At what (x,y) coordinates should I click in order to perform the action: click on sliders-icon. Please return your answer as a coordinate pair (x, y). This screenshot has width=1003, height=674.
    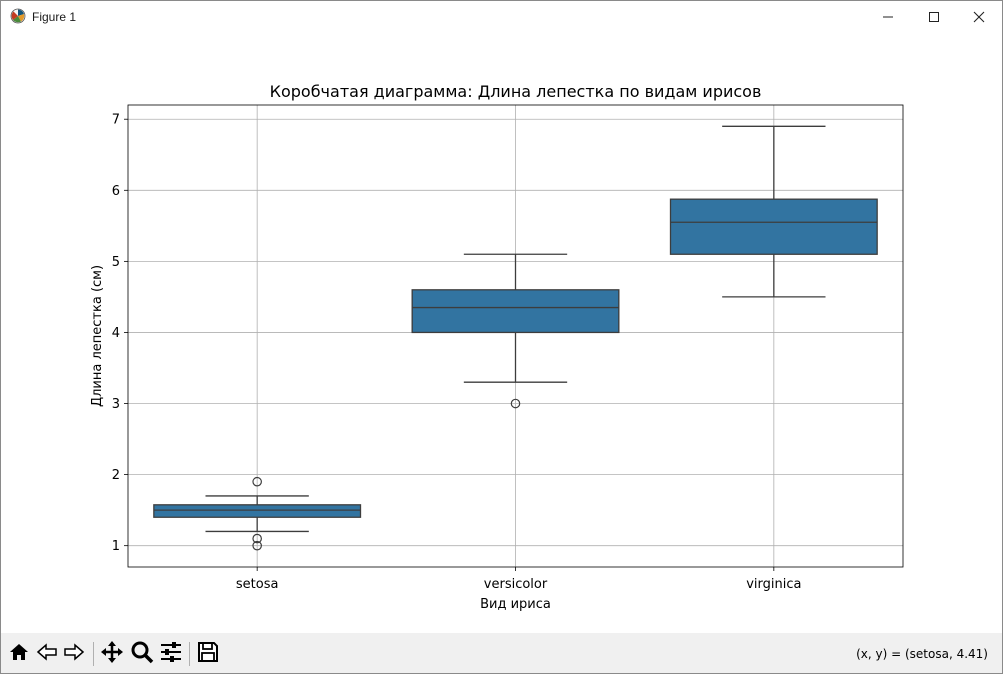
    Looking at the image, I should click on (171, 654).